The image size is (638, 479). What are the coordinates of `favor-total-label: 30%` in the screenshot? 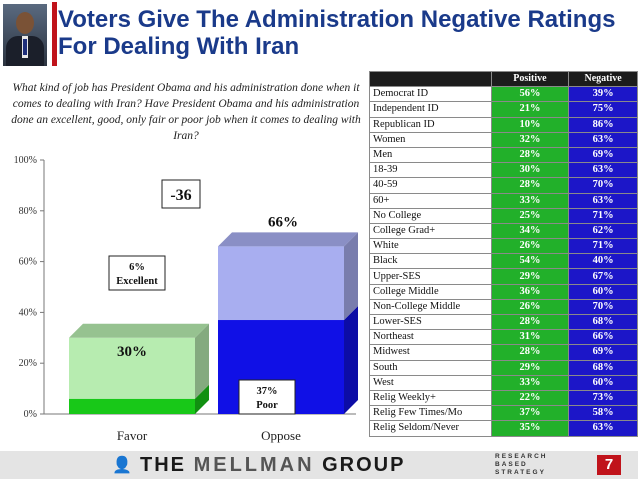 It's located at (132, 352).